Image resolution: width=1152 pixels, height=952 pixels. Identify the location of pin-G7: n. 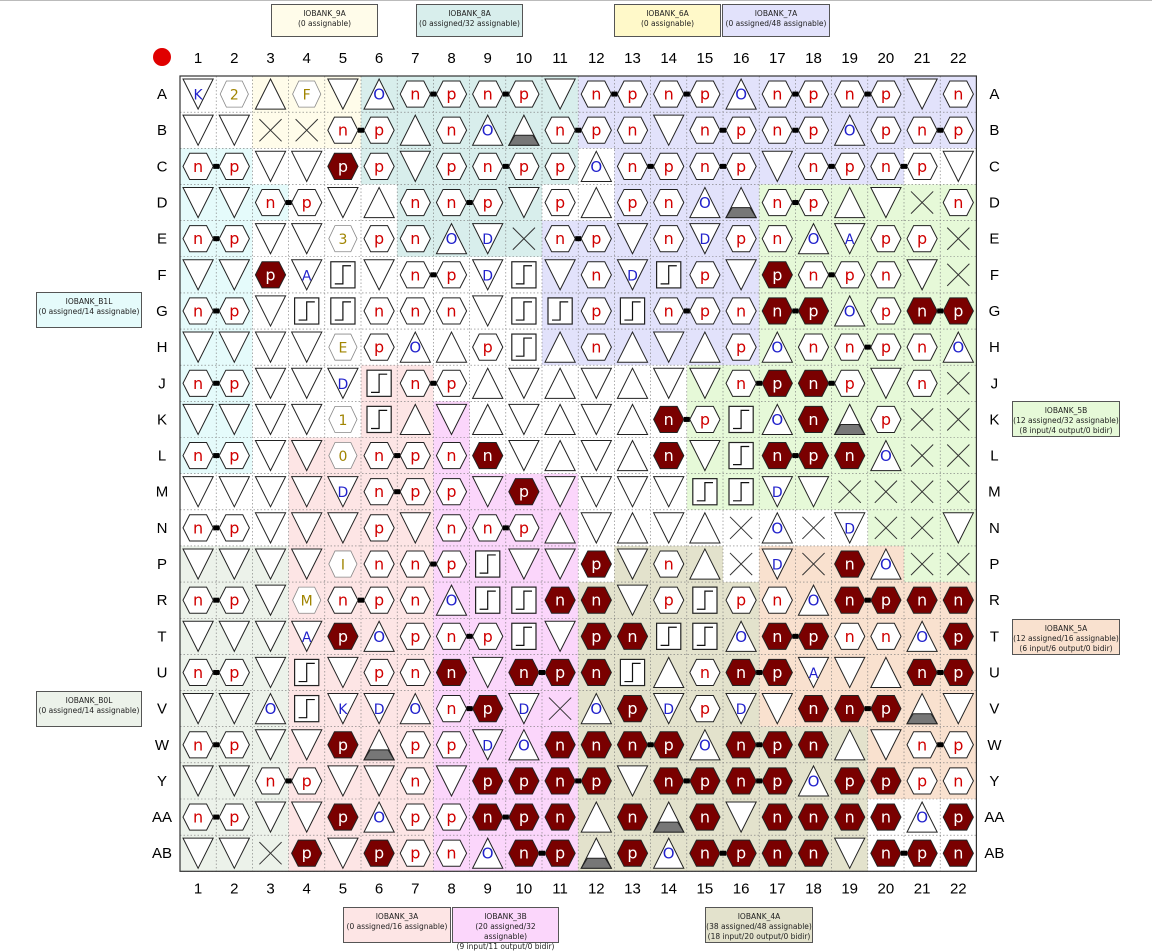
(415, 311).